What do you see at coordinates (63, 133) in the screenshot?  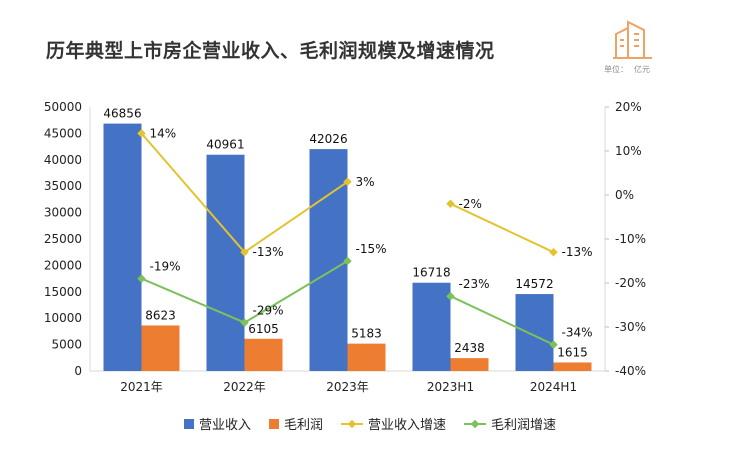 I see `y-left-tick-label: 45000` at bounding box center [63, 133].